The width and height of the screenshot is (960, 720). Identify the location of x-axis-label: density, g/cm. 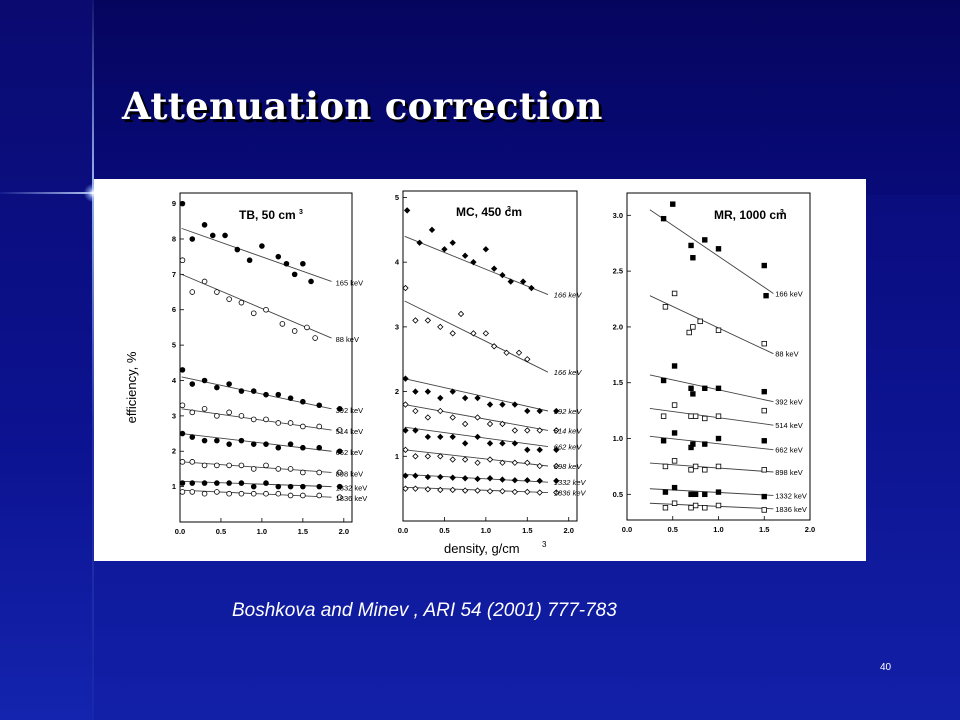
(482, 548).